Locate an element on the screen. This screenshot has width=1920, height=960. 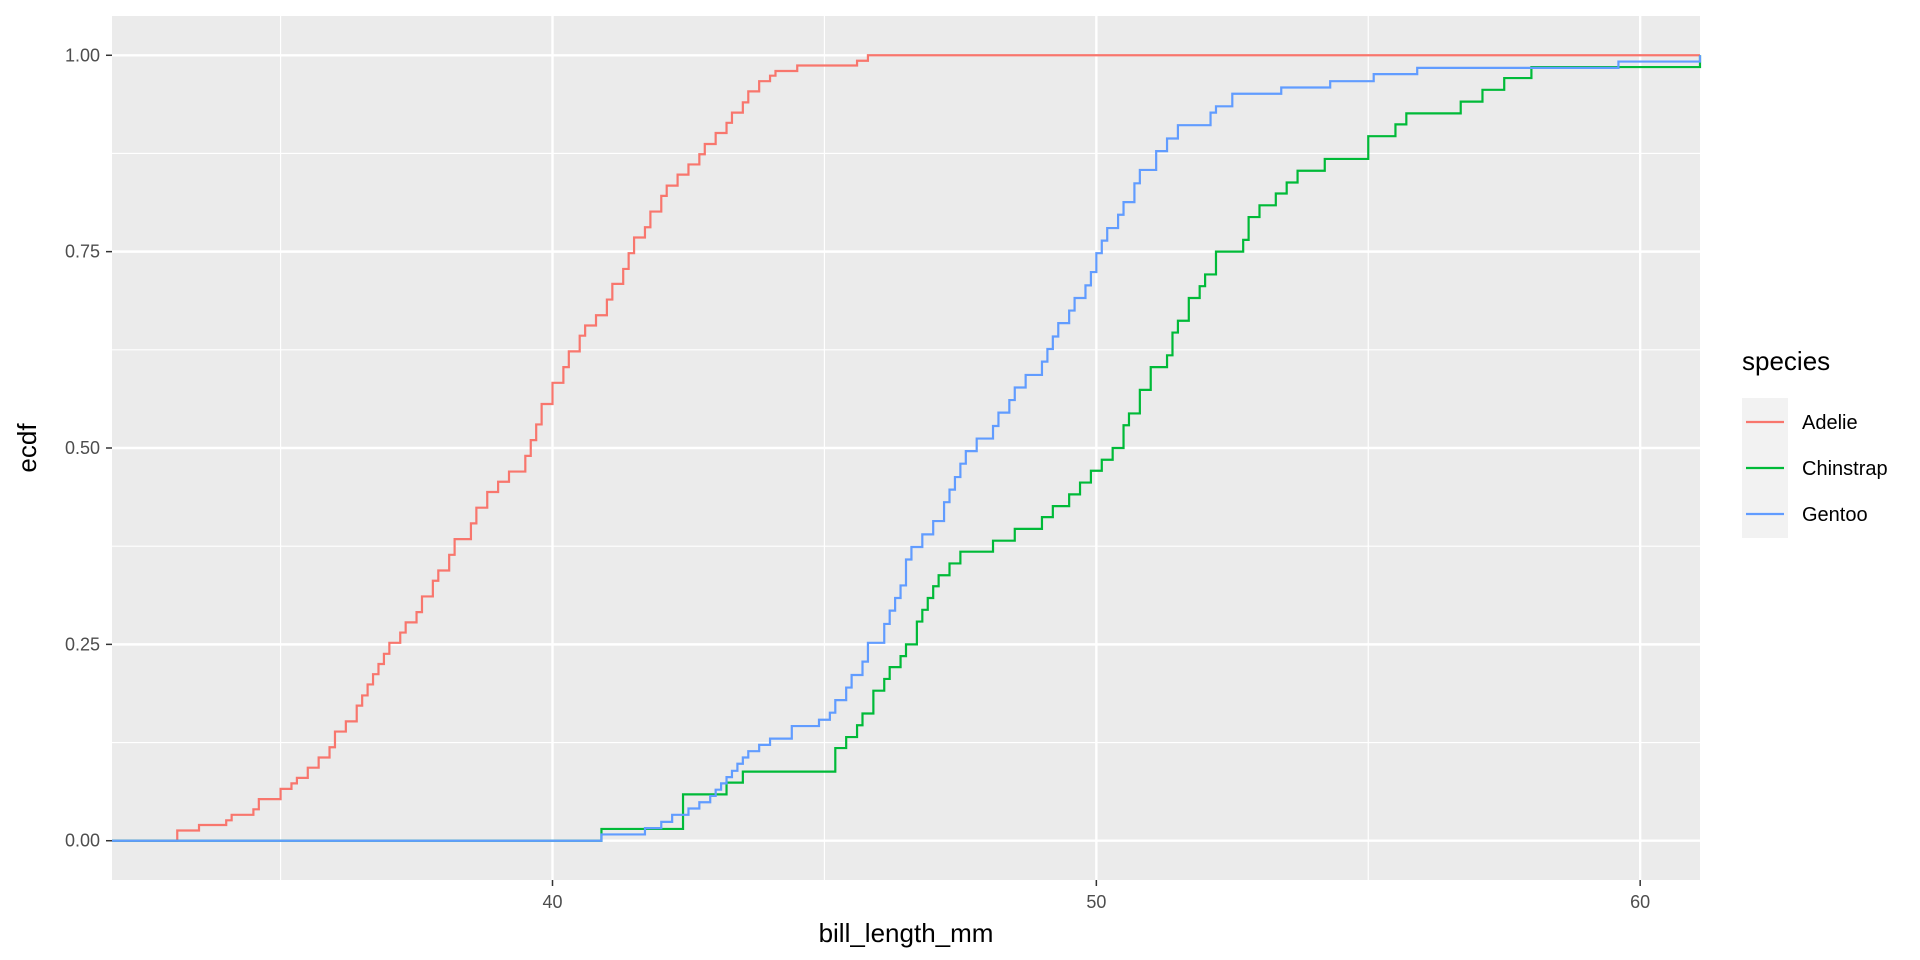
legend-label-gentoo: Gentoo is located at coordinates (1835, 515).